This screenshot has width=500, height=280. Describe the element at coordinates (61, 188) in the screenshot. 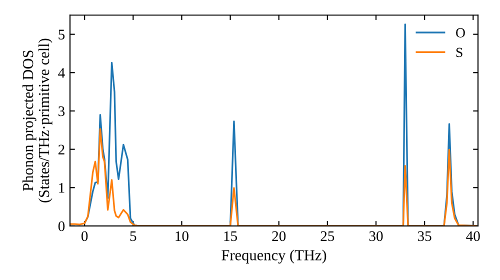

I see `y-tick-label: 1` at that location.